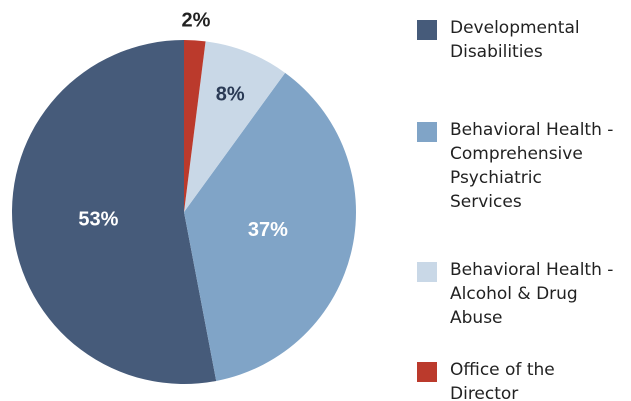  Describe the element at coordinates (230, 95) in the screenshot. I see `data-label: 8%` at that location.